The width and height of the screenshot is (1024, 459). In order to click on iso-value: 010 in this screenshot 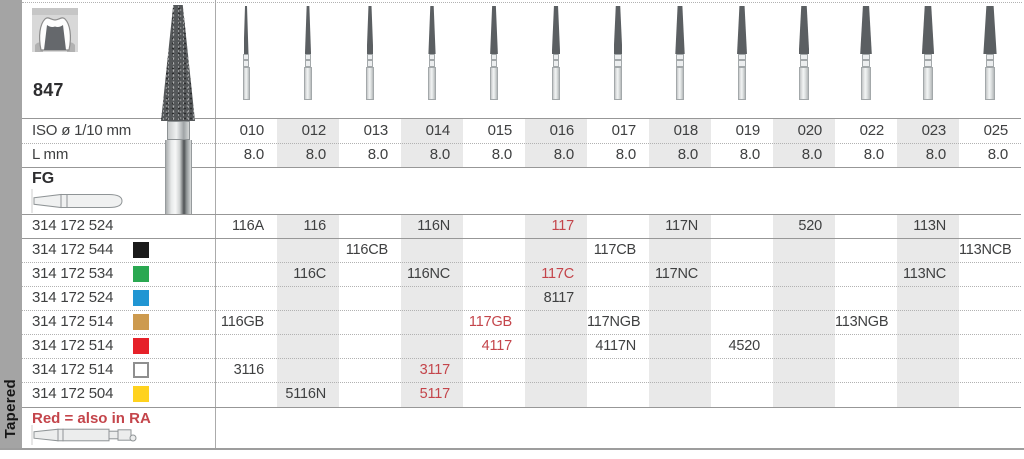, I will do `click(252, 130)`.